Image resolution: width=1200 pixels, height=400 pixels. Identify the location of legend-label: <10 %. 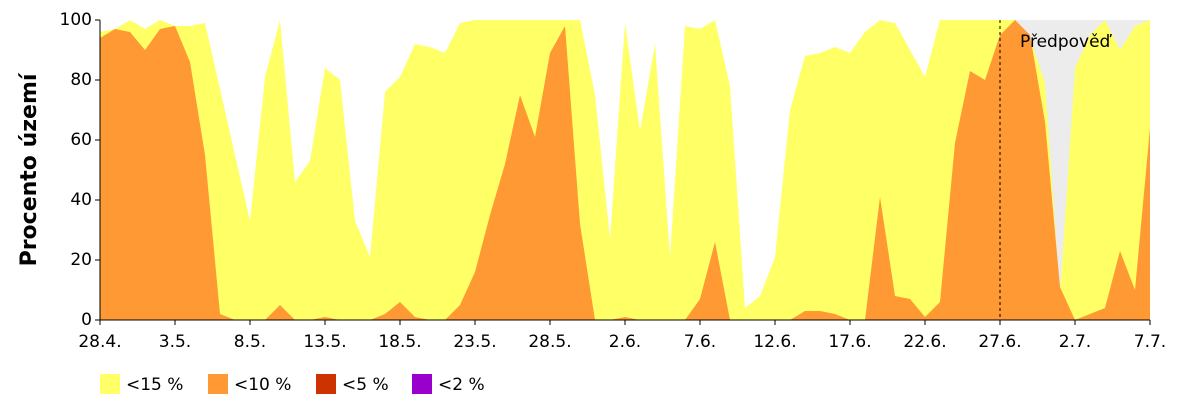
(262, 385).